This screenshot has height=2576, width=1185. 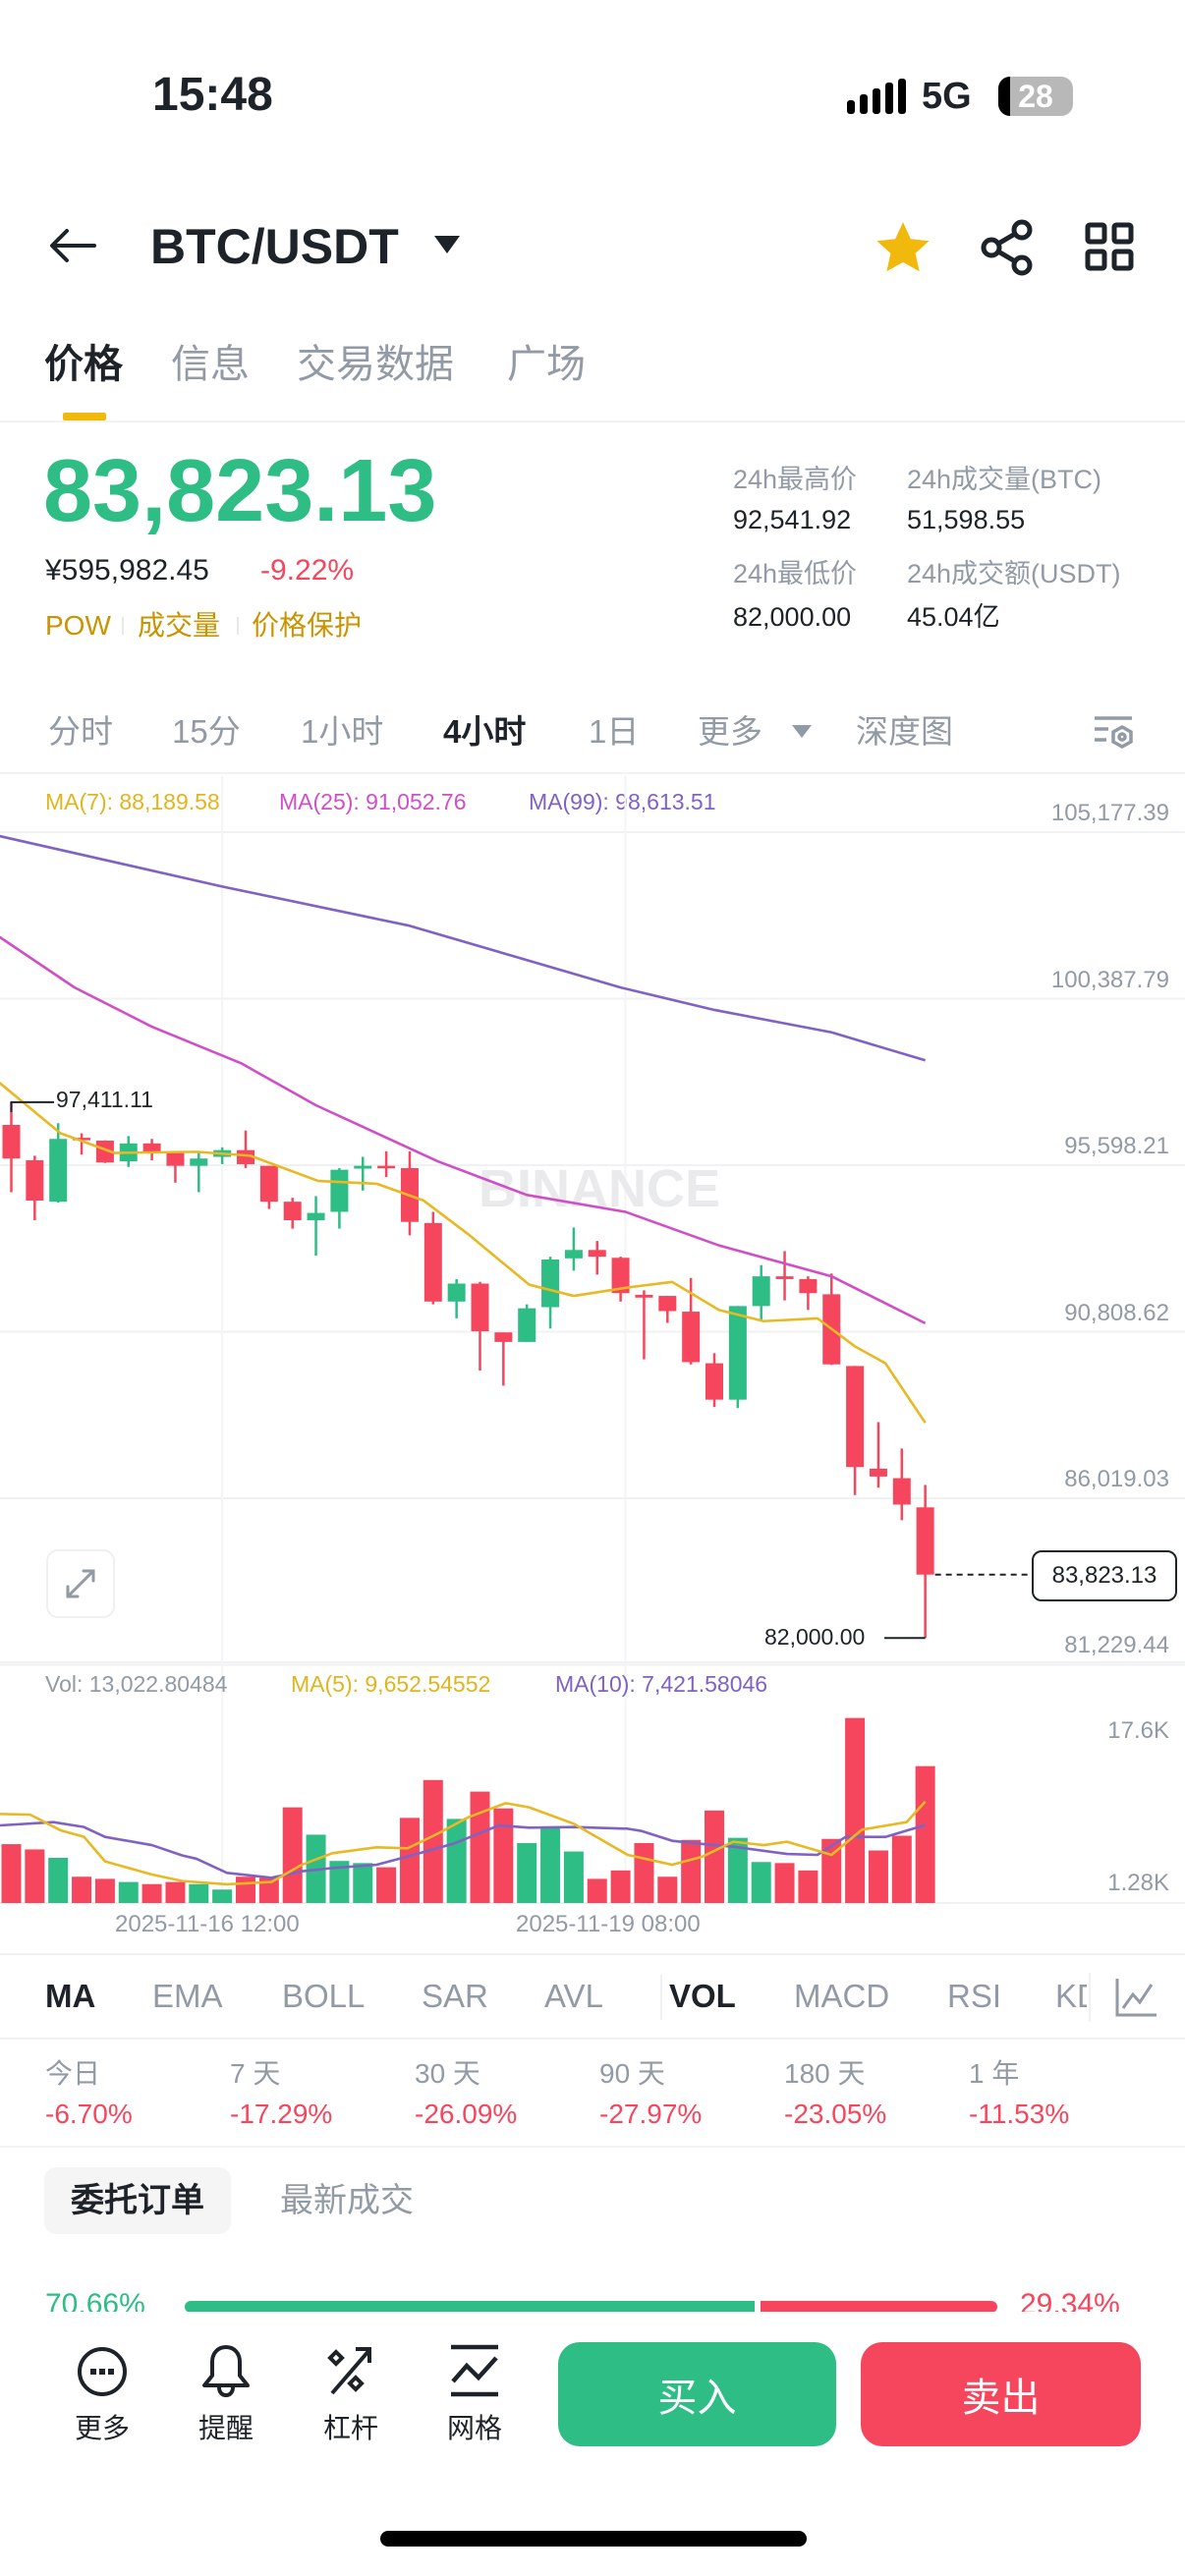 I want to click on alert-bell-icon, so click(x=226, y=2371).